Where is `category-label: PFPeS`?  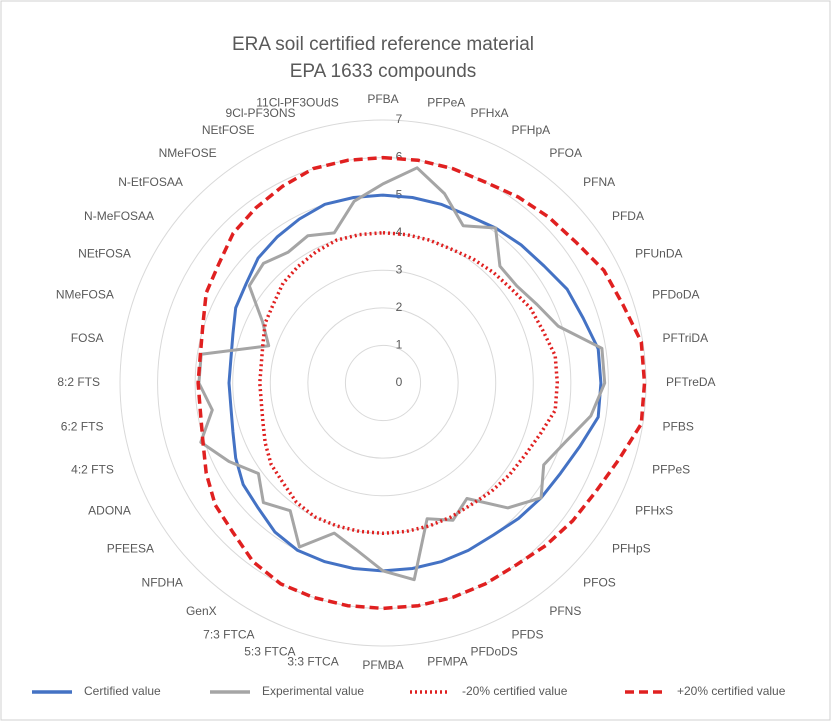
category-label: PFPeS is located at coordinates (671, 470).